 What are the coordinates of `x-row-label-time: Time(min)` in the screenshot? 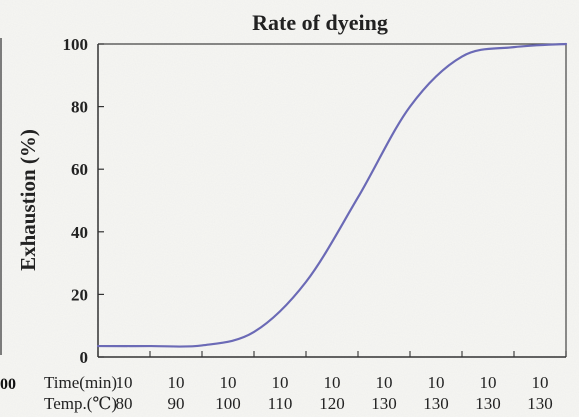 It's located at (80, 382).